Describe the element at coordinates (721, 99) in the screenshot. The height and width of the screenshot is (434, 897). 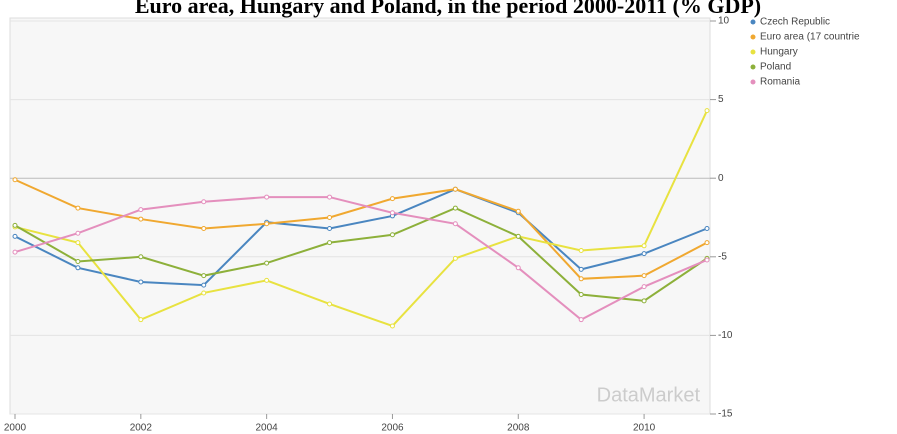
I see `y-tick-label: 5` at that location.